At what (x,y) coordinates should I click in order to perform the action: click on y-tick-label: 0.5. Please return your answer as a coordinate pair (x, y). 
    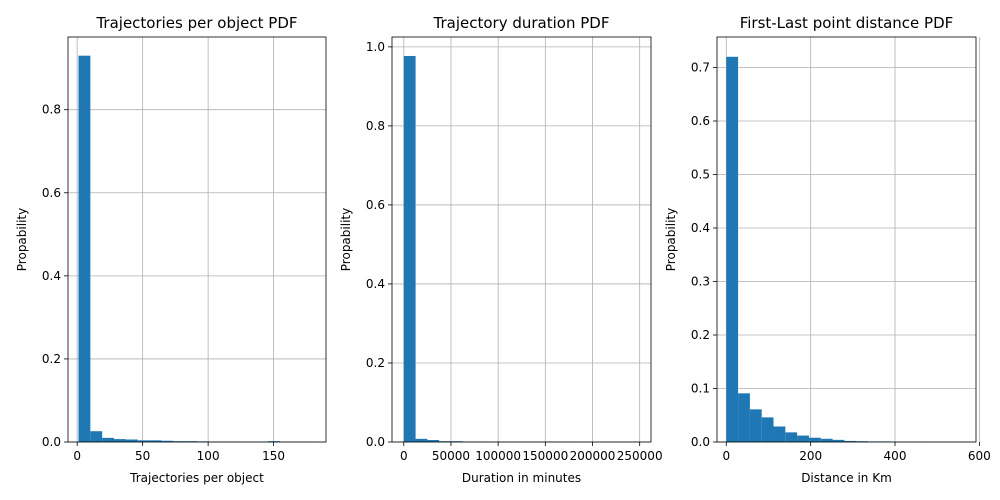
    Looking at the image, I should click on (700, 174).